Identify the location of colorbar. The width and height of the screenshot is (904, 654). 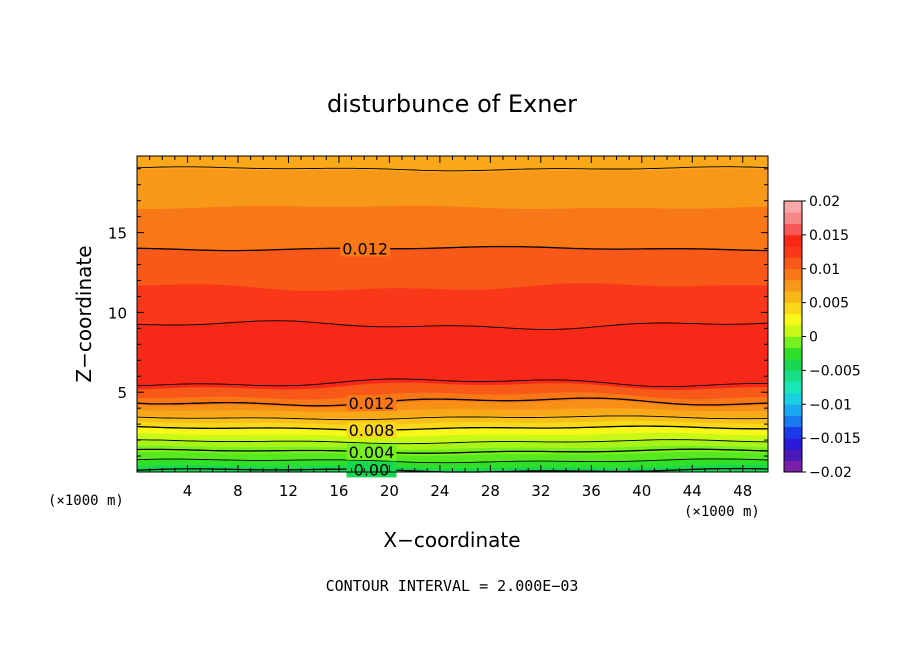
(793, 337).